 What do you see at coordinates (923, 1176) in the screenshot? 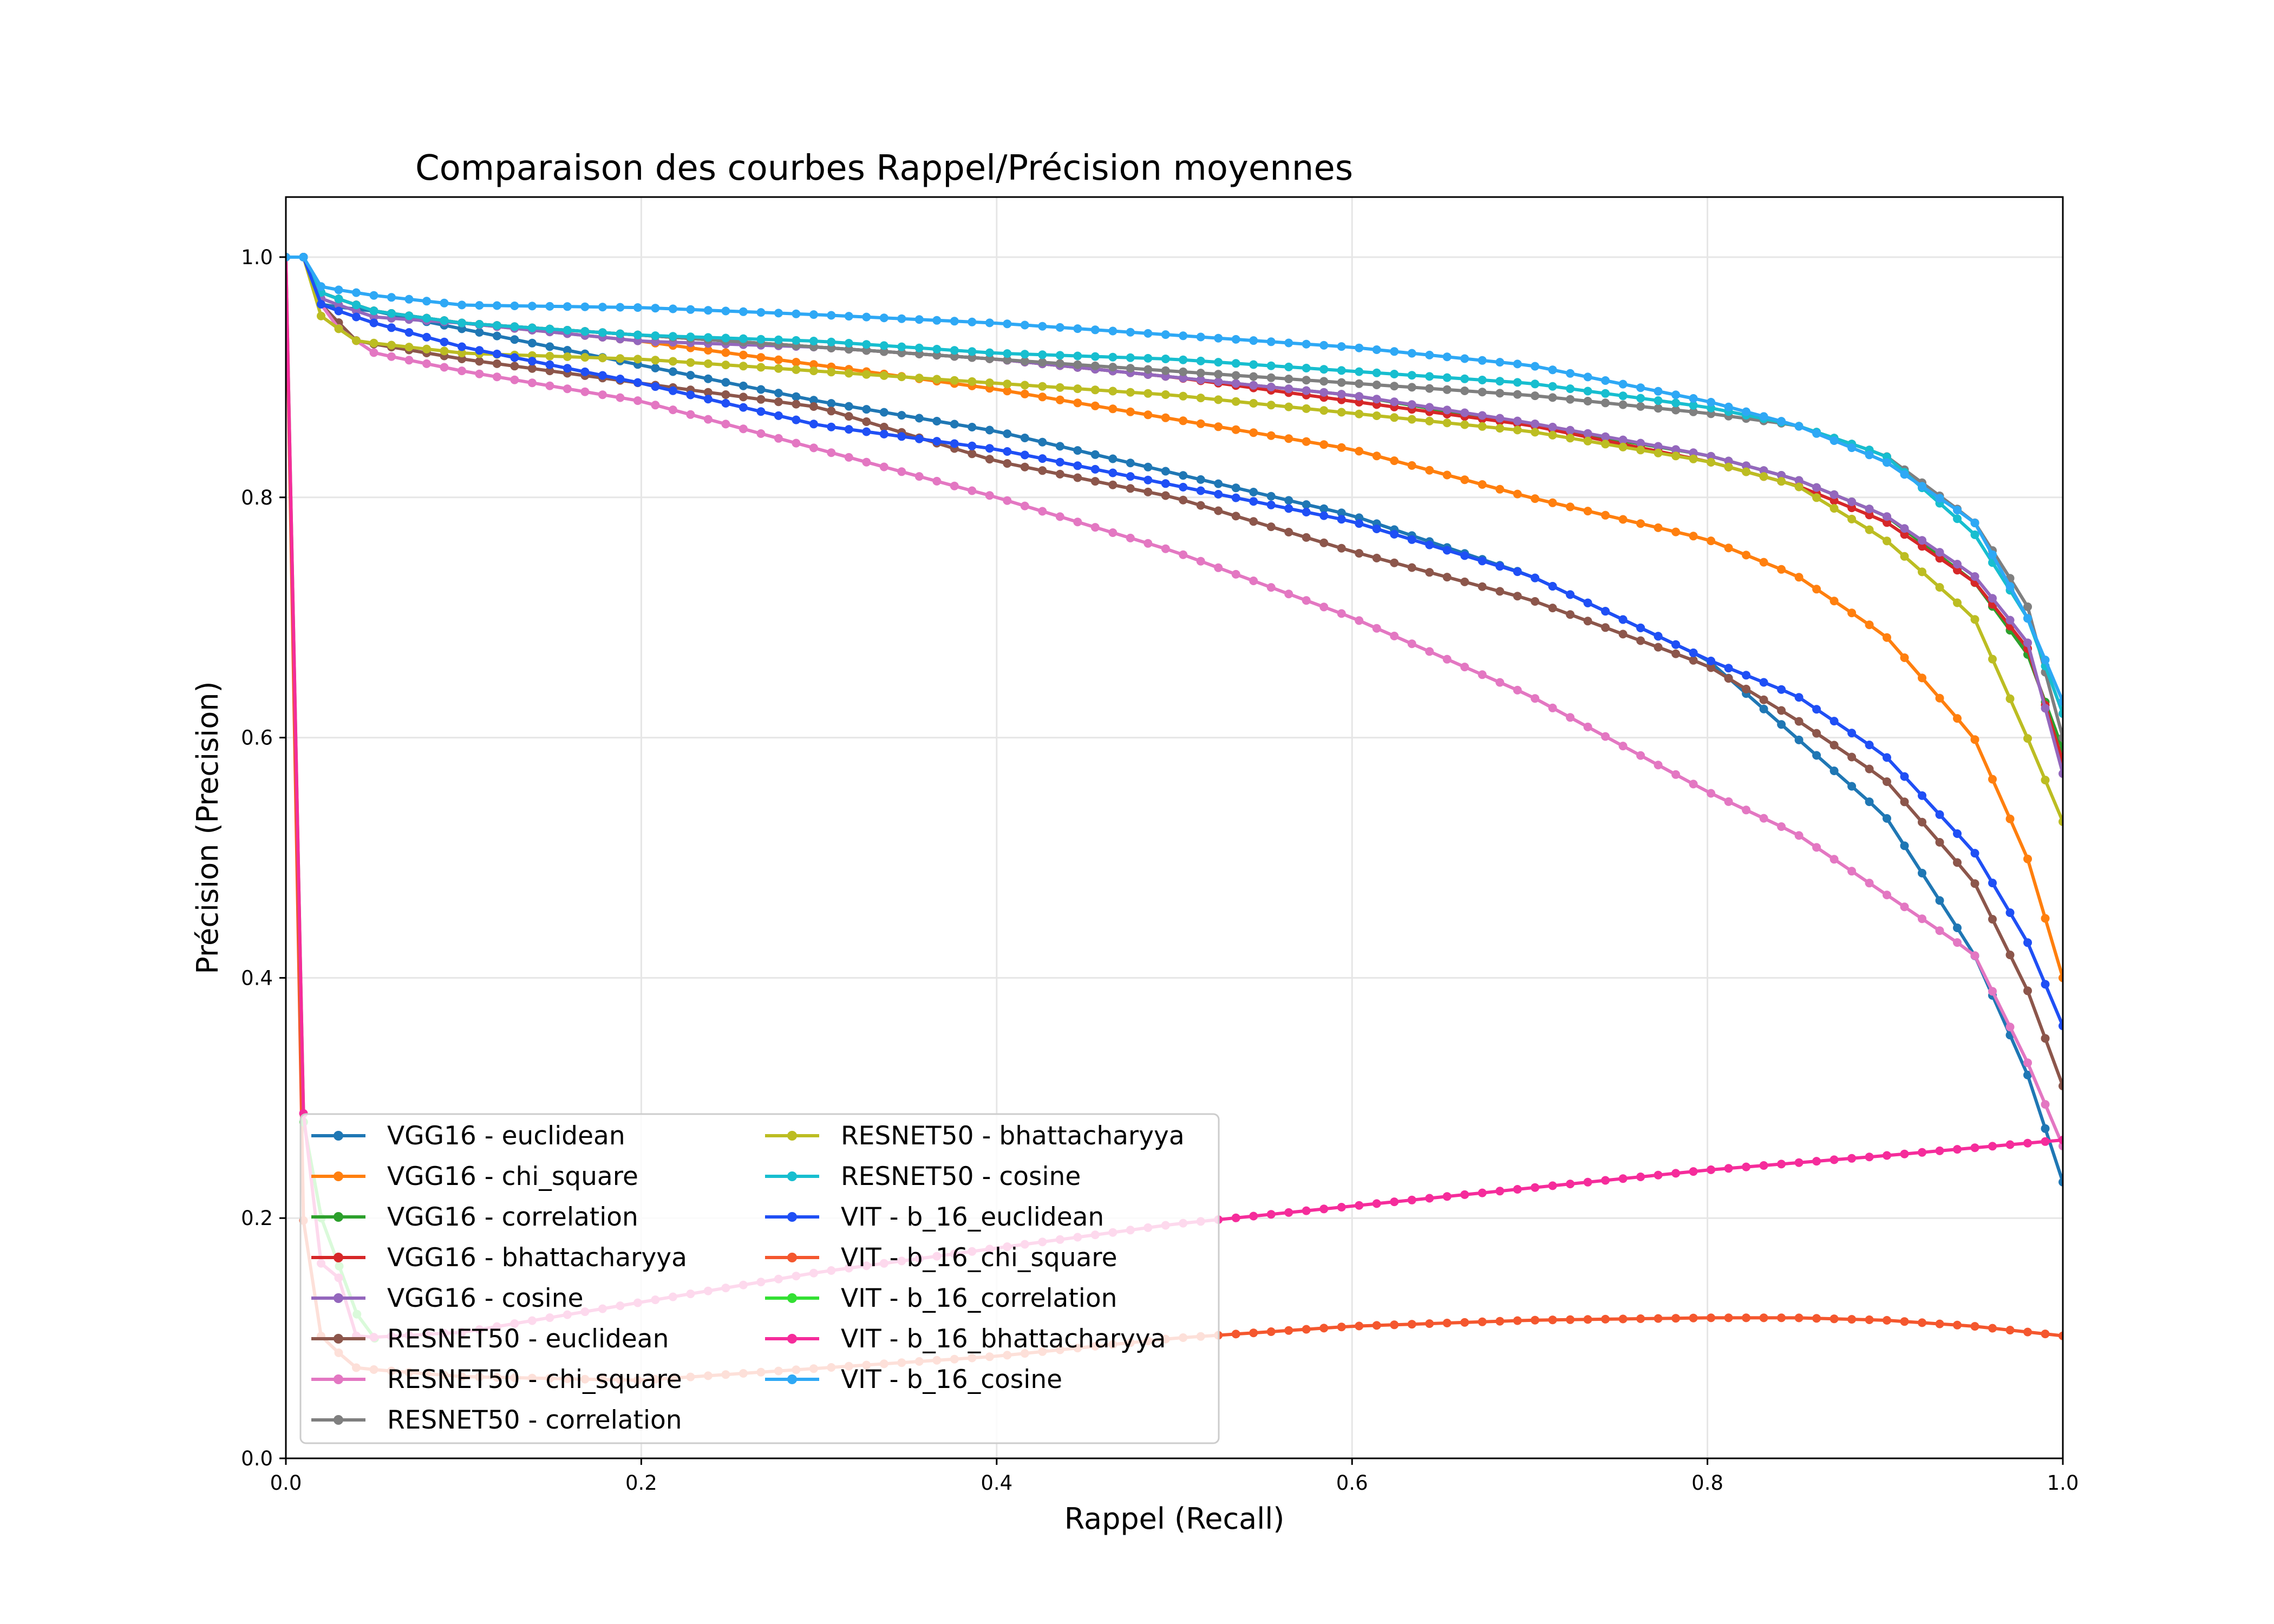
I see `legend-entry: RESNET50 - cosine` at bounding box center [923, 1176].